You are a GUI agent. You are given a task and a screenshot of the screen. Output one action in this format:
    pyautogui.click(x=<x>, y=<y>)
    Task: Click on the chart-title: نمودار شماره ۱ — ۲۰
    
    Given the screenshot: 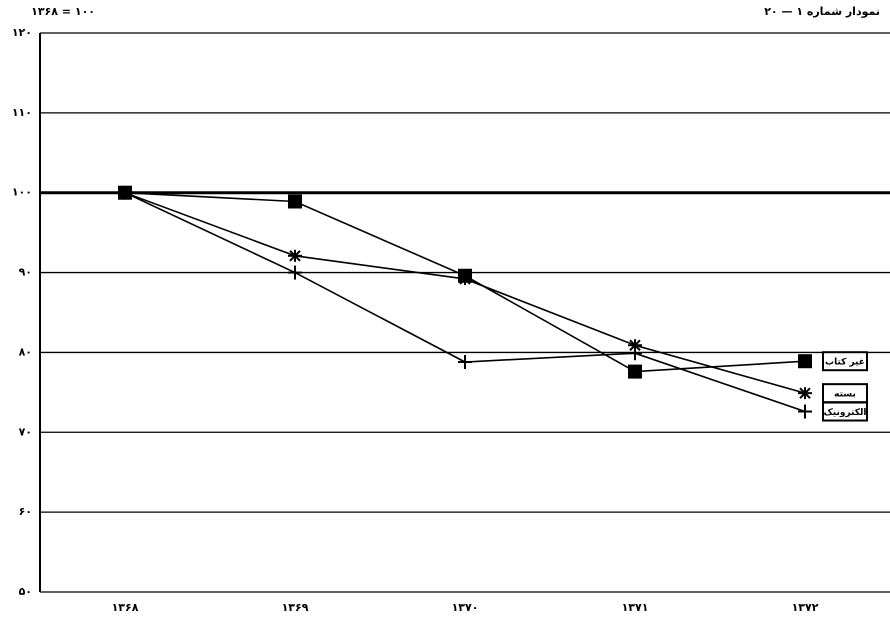 What is the action you would take?
    pyautogui.click(x=822, y=11)
    